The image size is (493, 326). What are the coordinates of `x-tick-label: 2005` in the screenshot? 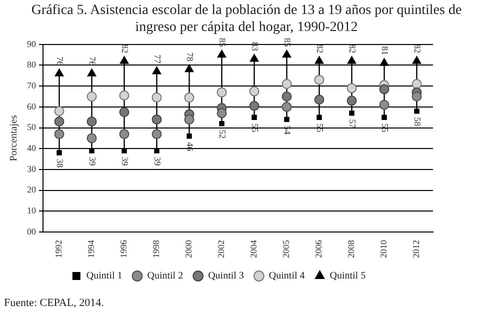 It's located at (286, 249).